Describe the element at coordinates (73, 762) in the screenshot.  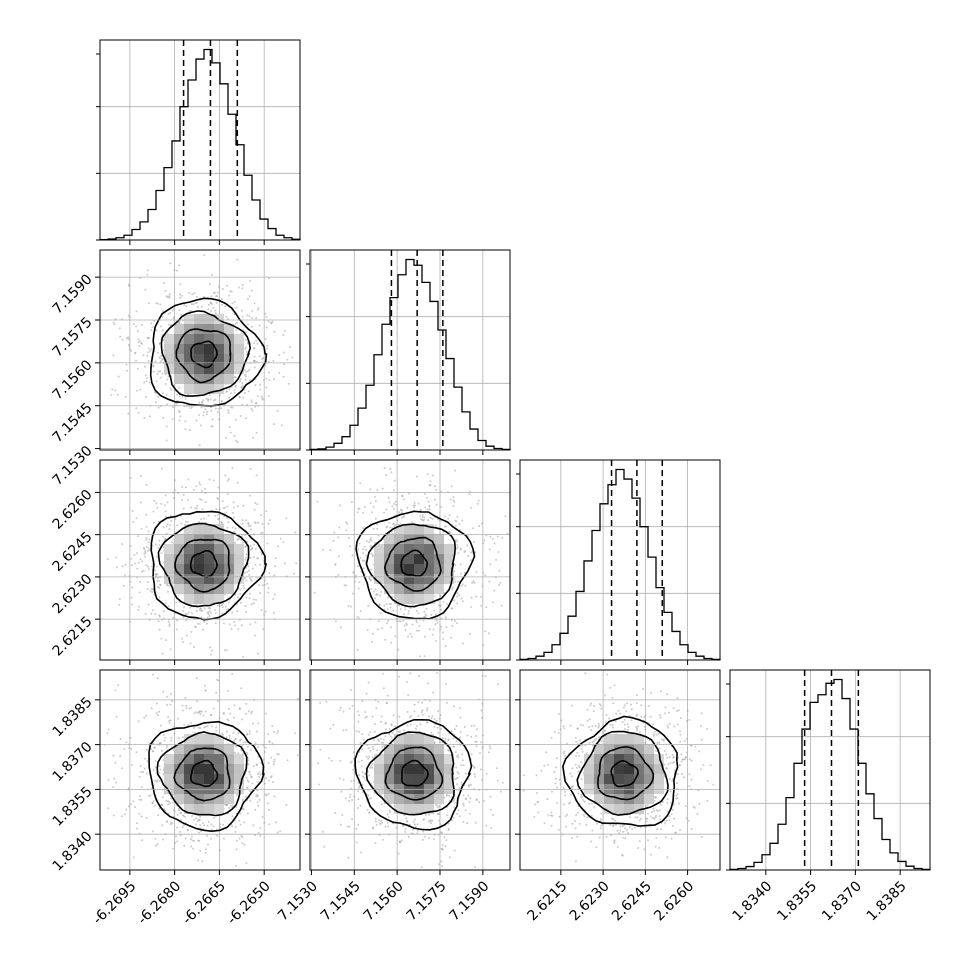
I see `y-tick-label: 1.8370` at that location.